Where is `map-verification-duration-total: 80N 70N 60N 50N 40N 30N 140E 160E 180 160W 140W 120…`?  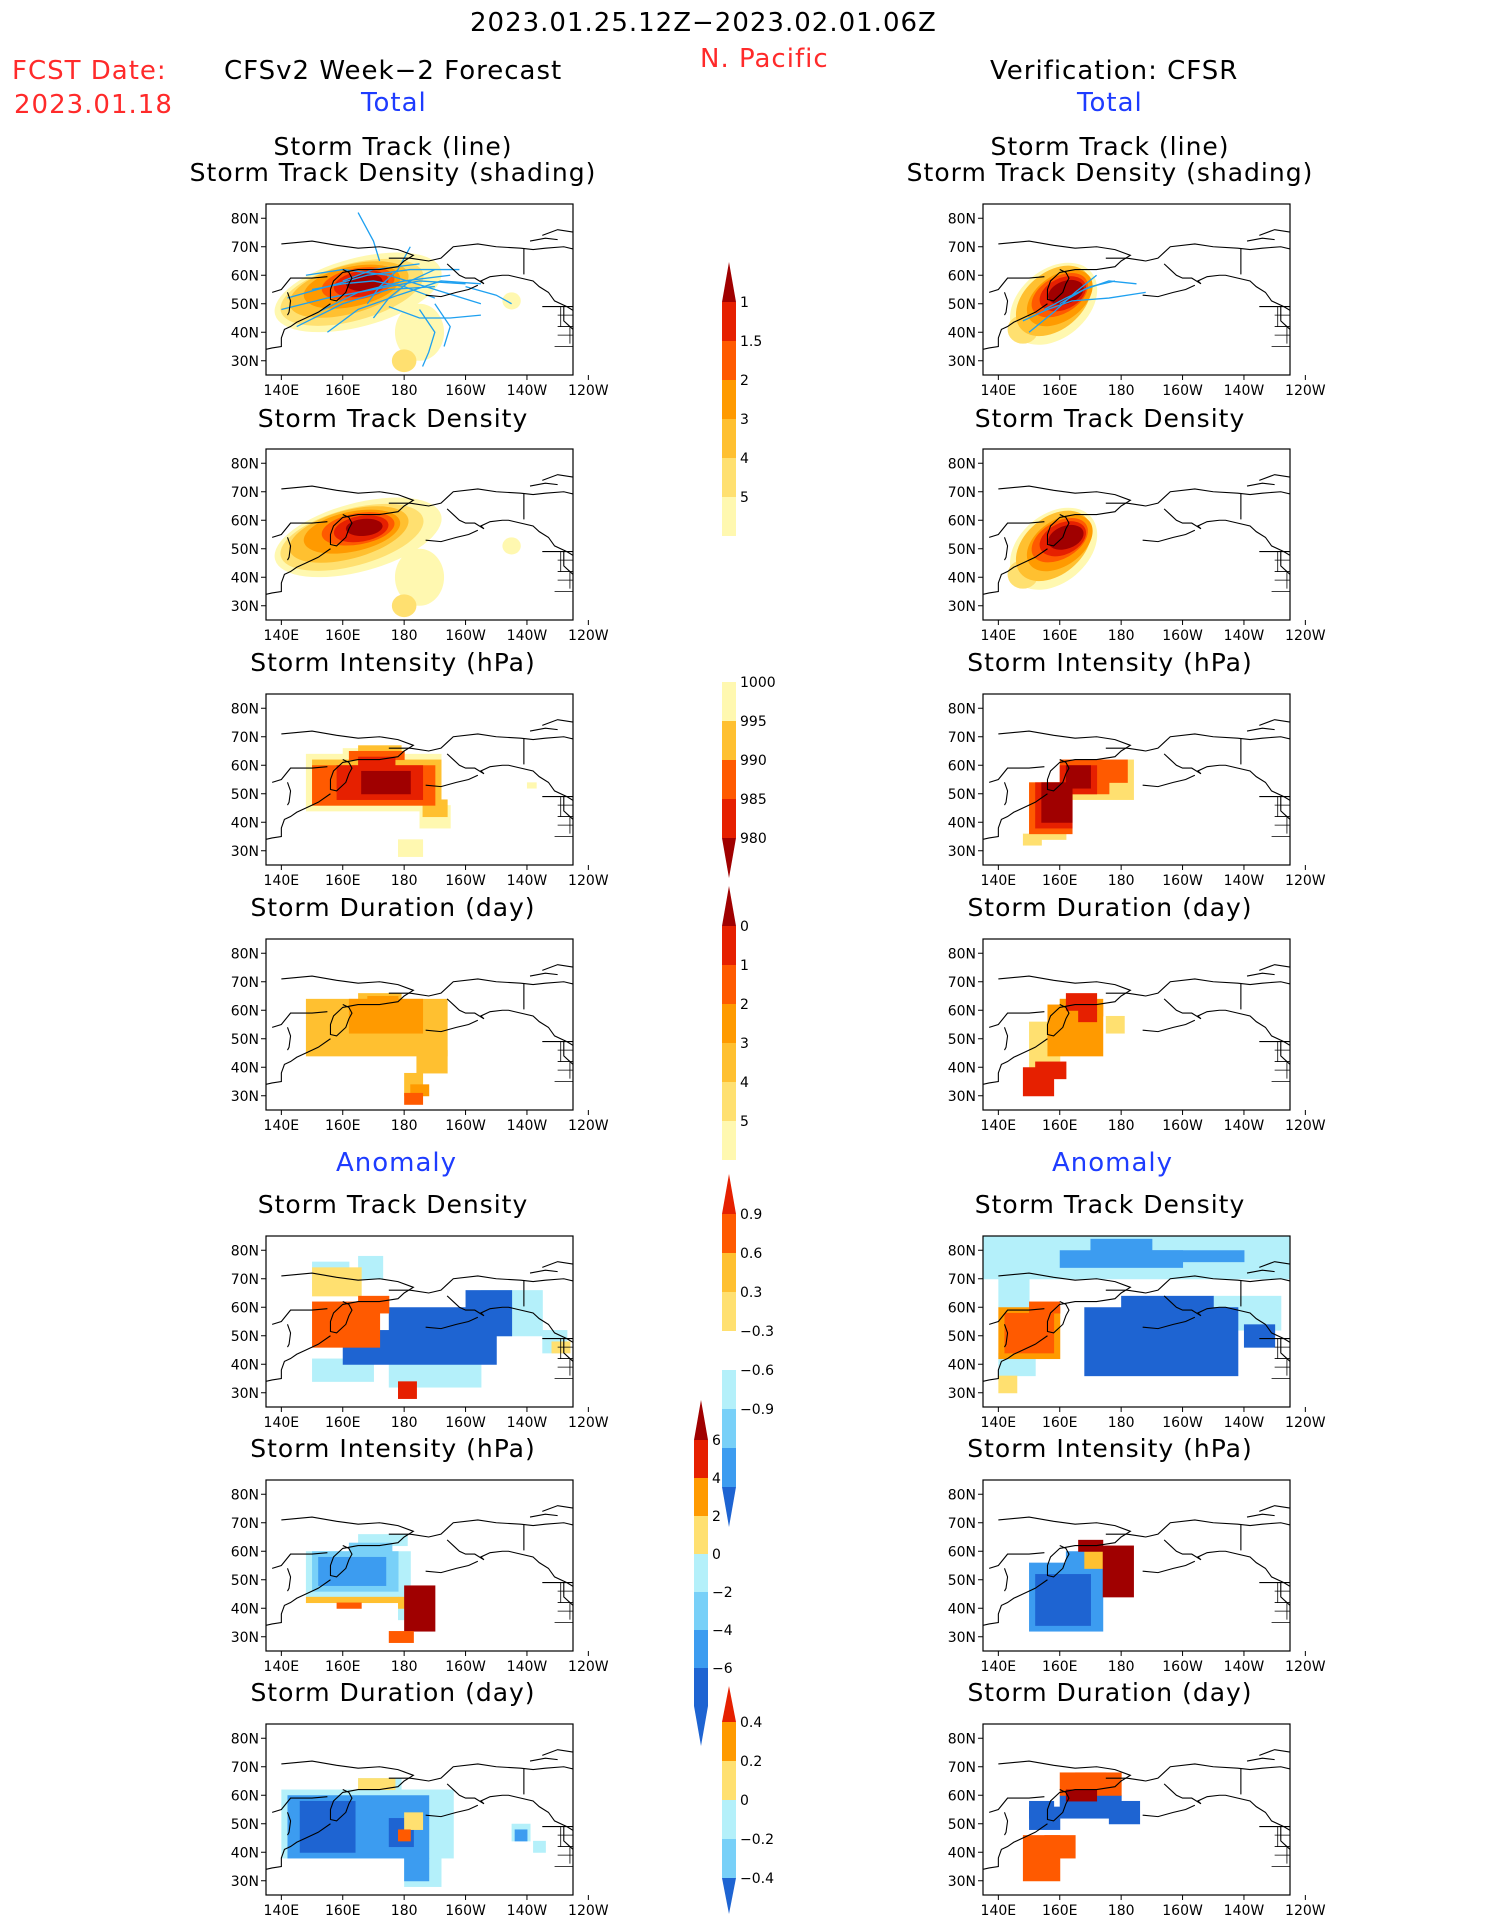
map-verification-duration-total: 80N 70N 60N 50N 40N 30N 140E 160E 180 160W 140W 120… is located at coordinates (1131, 1035).